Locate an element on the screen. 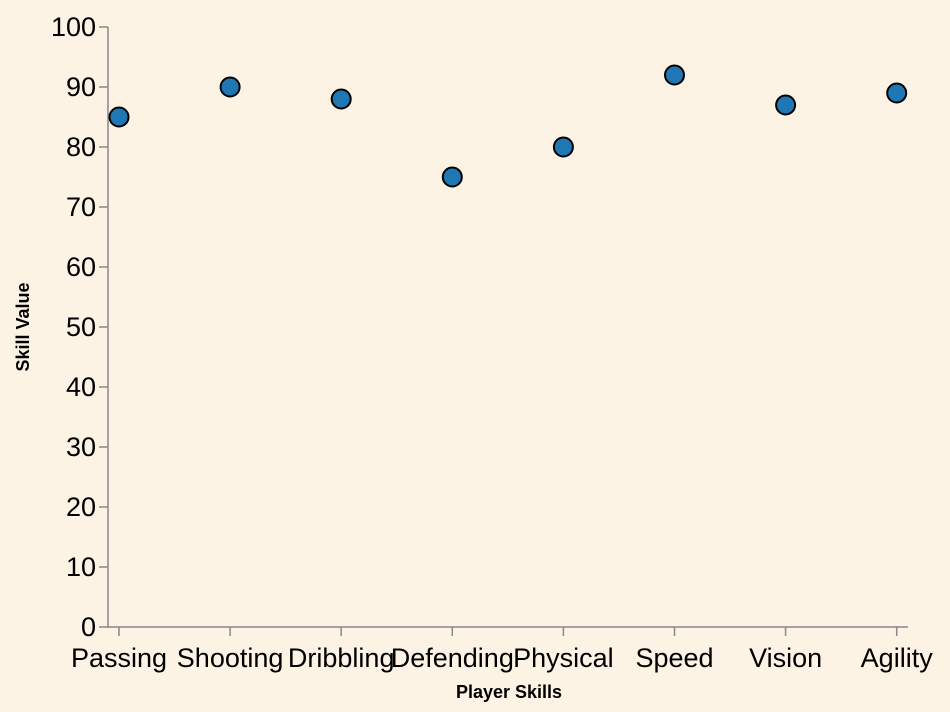 The width and height of the screenshot is (950, 712). y-tick-label: 50 is located at coordinates (81, 327).